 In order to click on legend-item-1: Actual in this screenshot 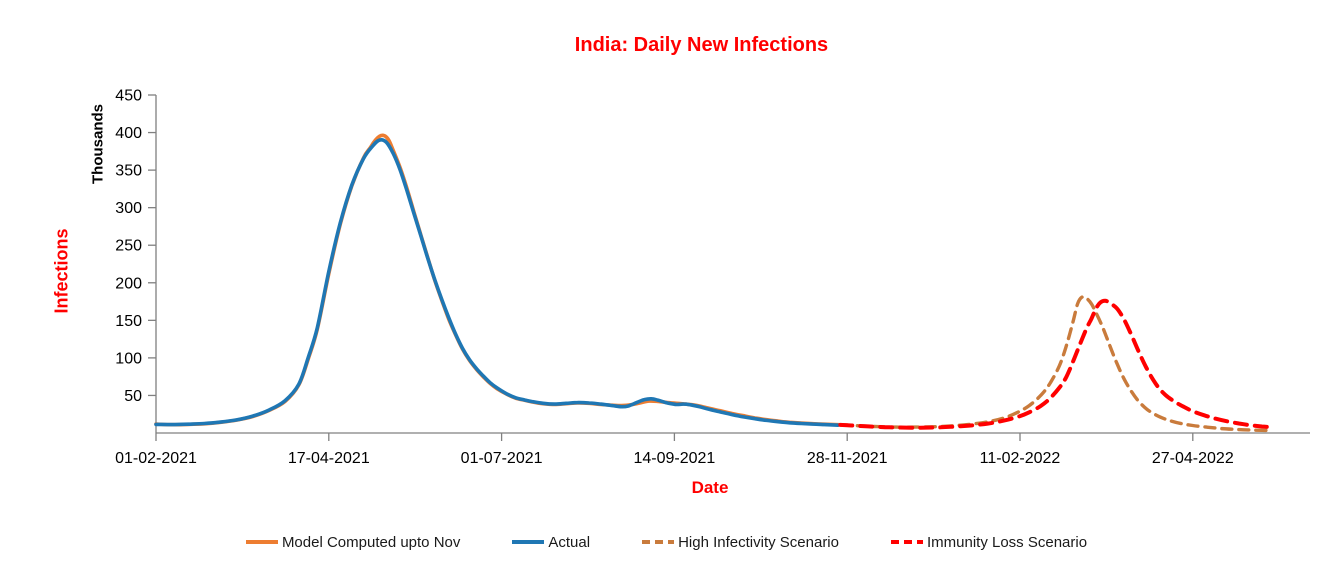, I will do `click(551, 542)`.